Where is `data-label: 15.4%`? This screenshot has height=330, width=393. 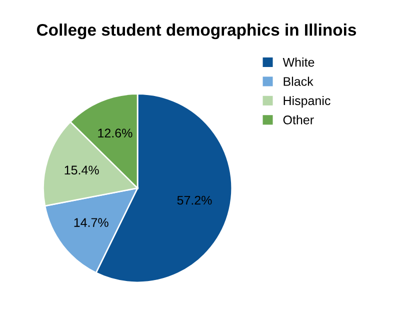 data-label: 15.4% is located at coordinates (81, 170).